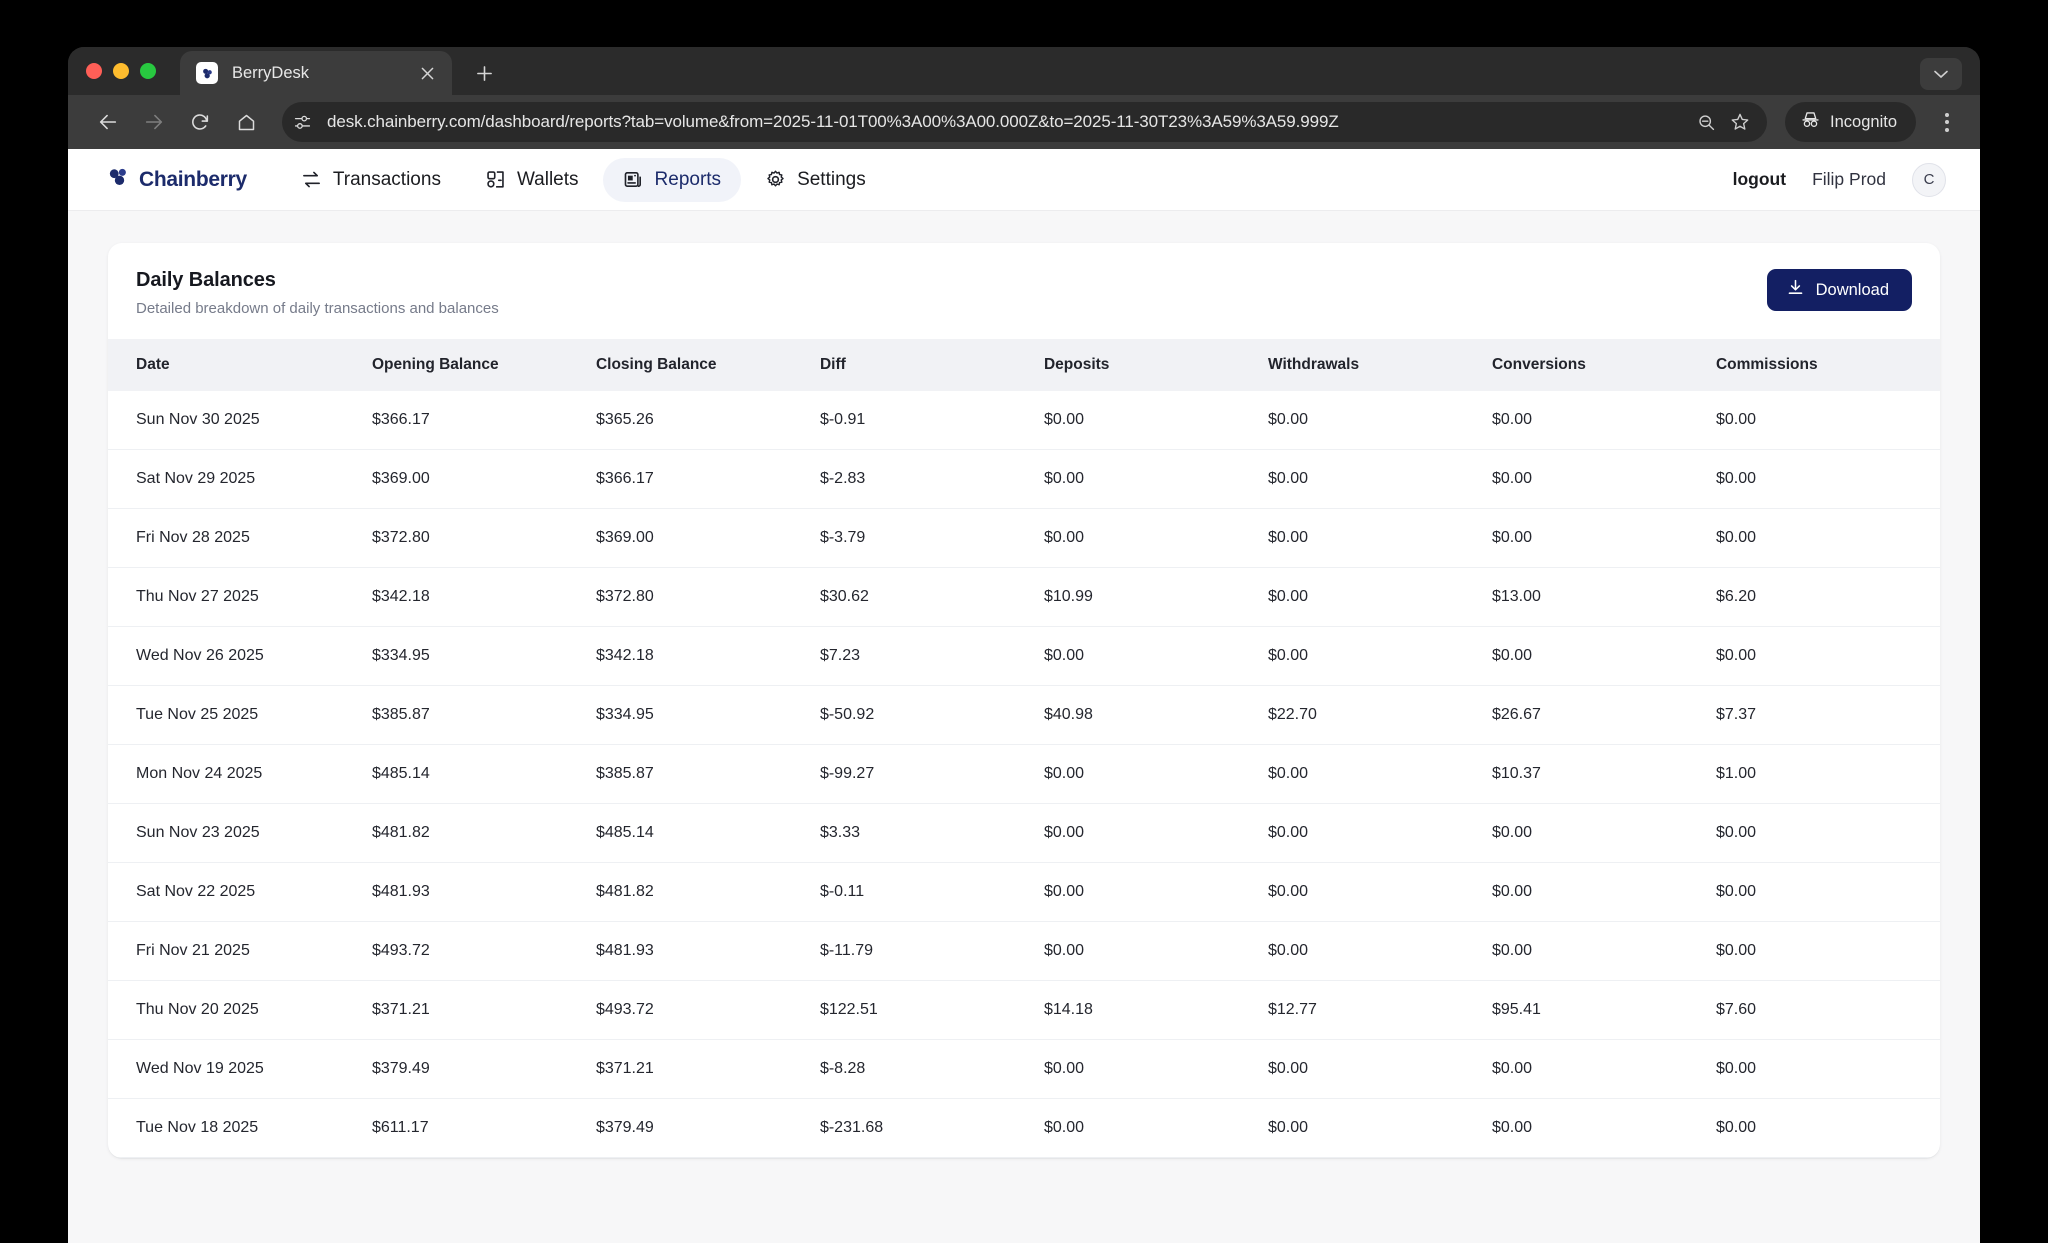  I want to click on logout-button: logout, so click(1759, 179).